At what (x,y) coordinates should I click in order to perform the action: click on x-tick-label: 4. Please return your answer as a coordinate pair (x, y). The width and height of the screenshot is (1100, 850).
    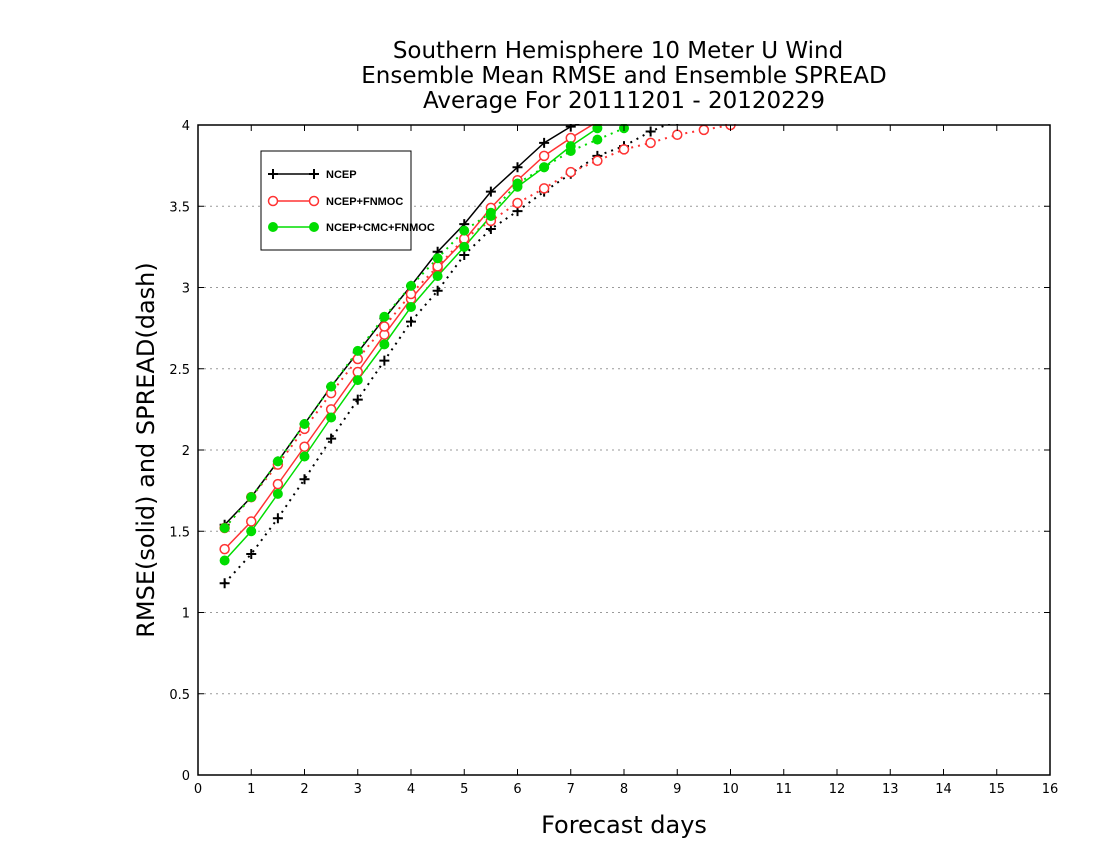
    Looking at the image, I should click on (411, 789).